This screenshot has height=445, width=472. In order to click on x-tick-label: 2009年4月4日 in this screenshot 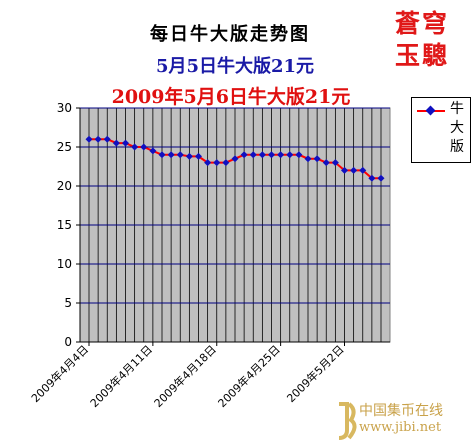, I will do `click(59, 373)`.